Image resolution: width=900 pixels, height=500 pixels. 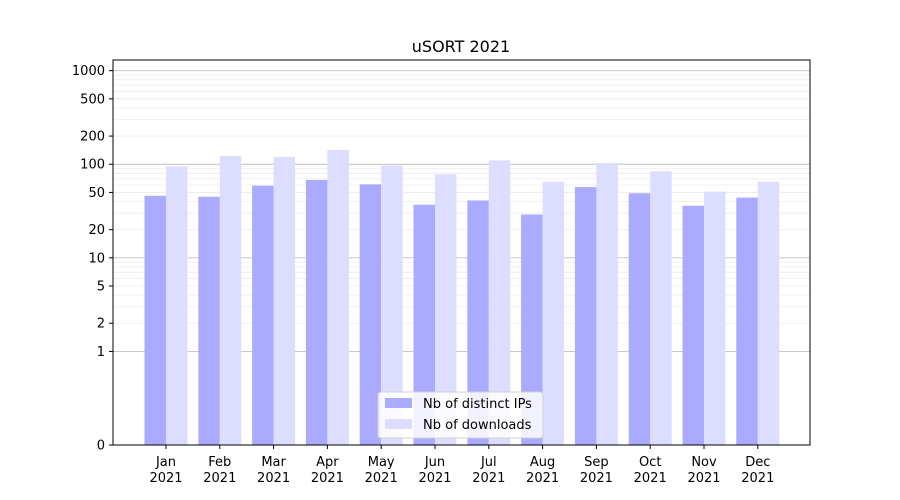 I want to click on y-tick-label: 50, so click(x=96, y=193).